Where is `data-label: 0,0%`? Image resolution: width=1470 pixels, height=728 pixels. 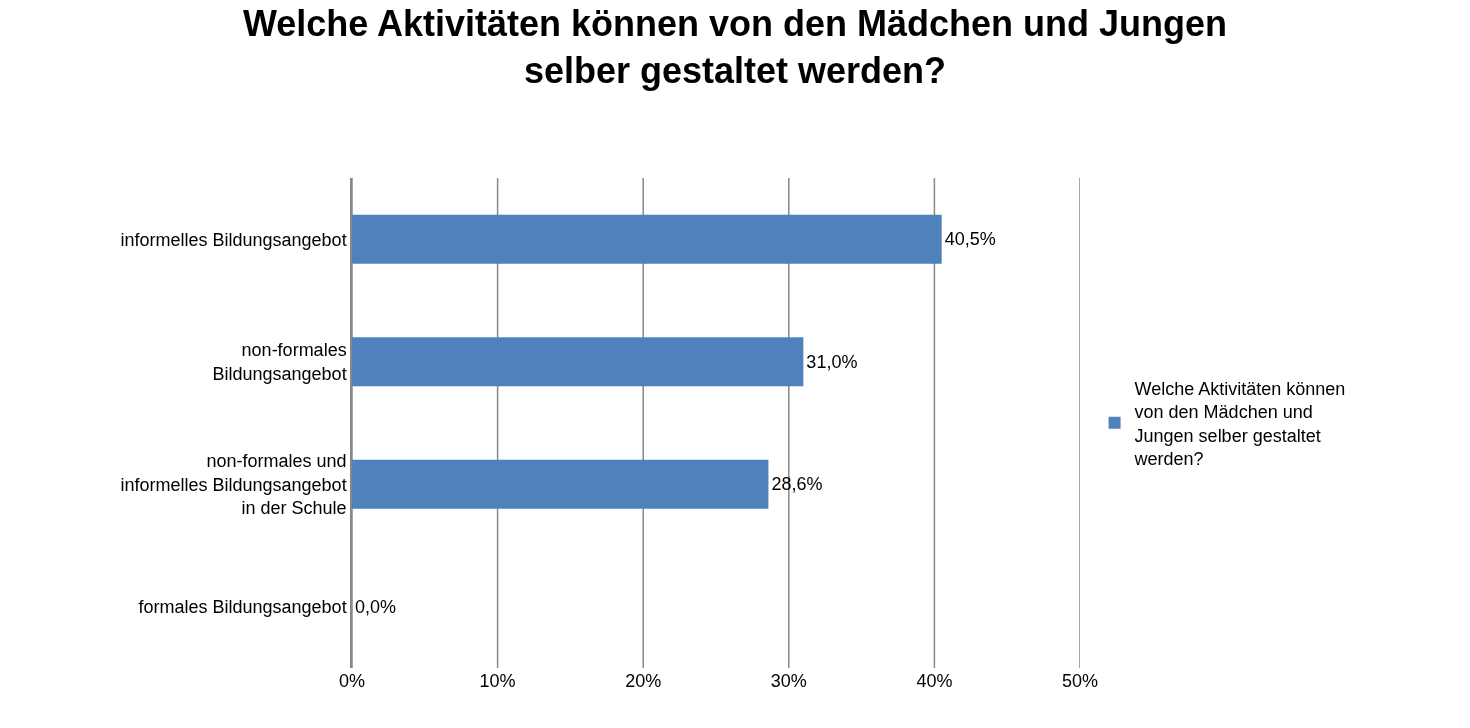
data-label: 0,0% is located at coordinates (376, 606).